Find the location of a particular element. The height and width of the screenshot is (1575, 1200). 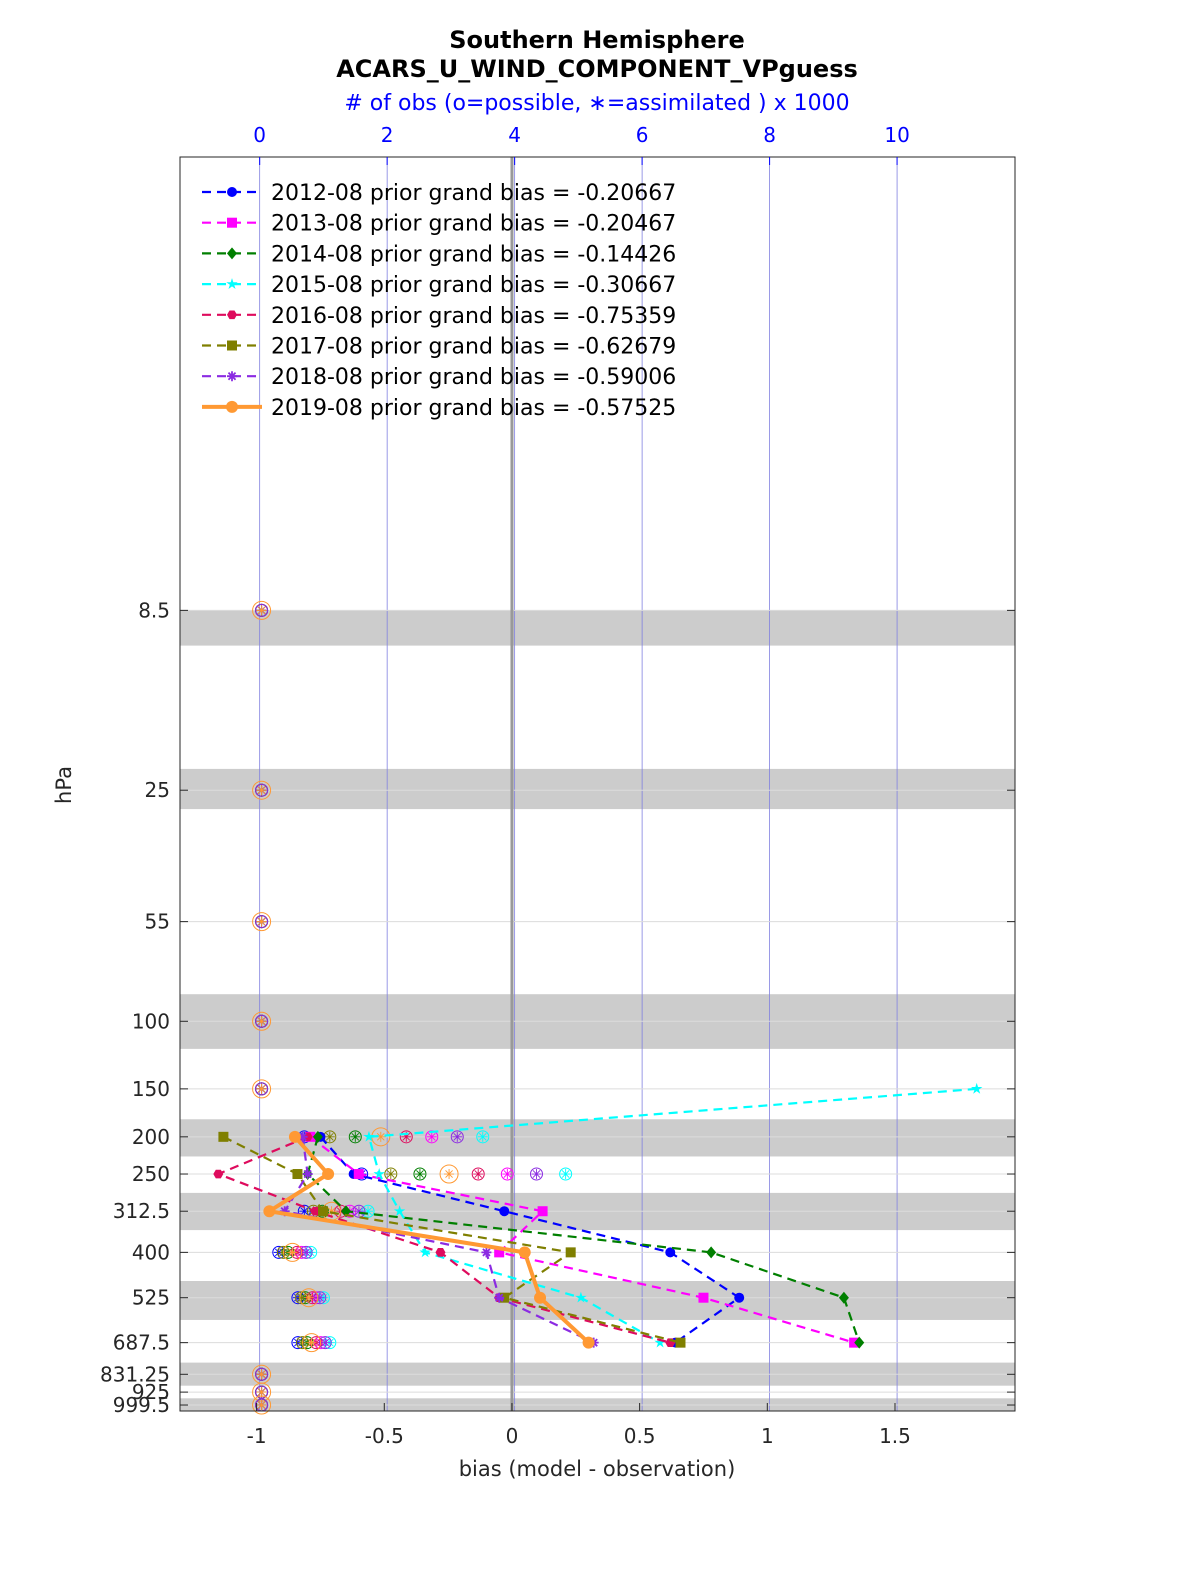

legend-label-1: 2013-08 prior grand bias = -0.20467 is located at coordinates (473, 224).